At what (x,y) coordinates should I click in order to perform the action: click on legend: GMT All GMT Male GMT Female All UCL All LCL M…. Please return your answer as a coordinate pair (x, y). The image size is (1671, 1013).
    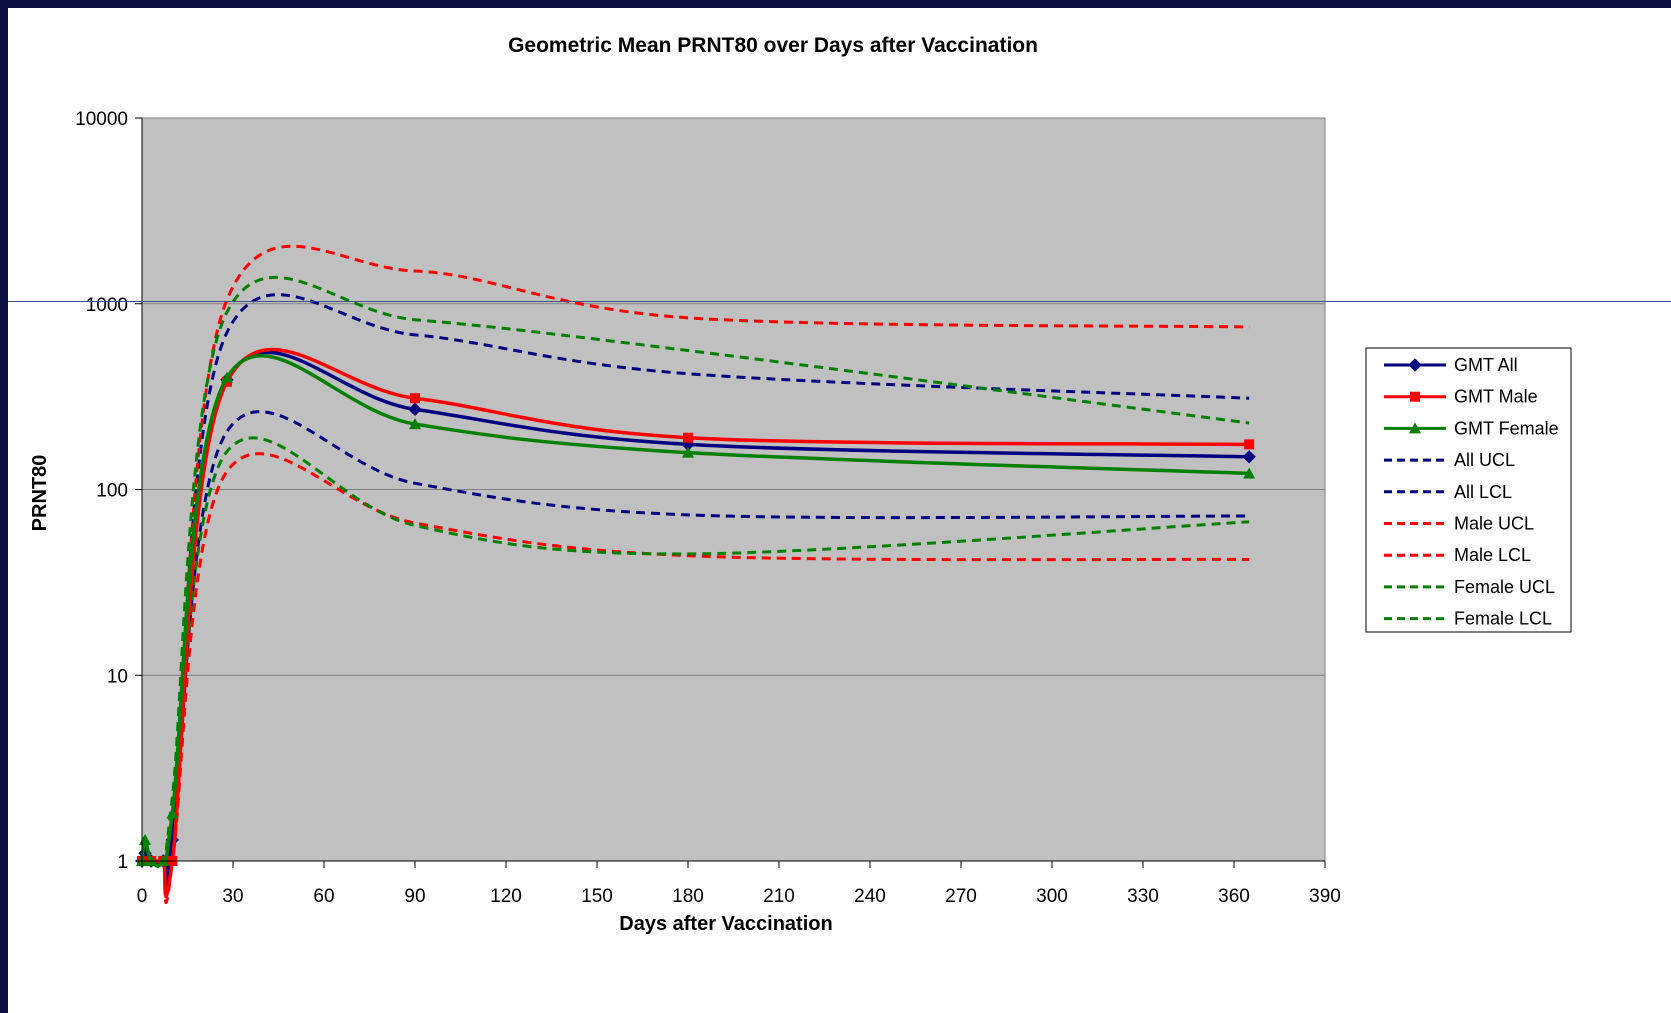
    Looking at the image, I should click on (1468, 490).